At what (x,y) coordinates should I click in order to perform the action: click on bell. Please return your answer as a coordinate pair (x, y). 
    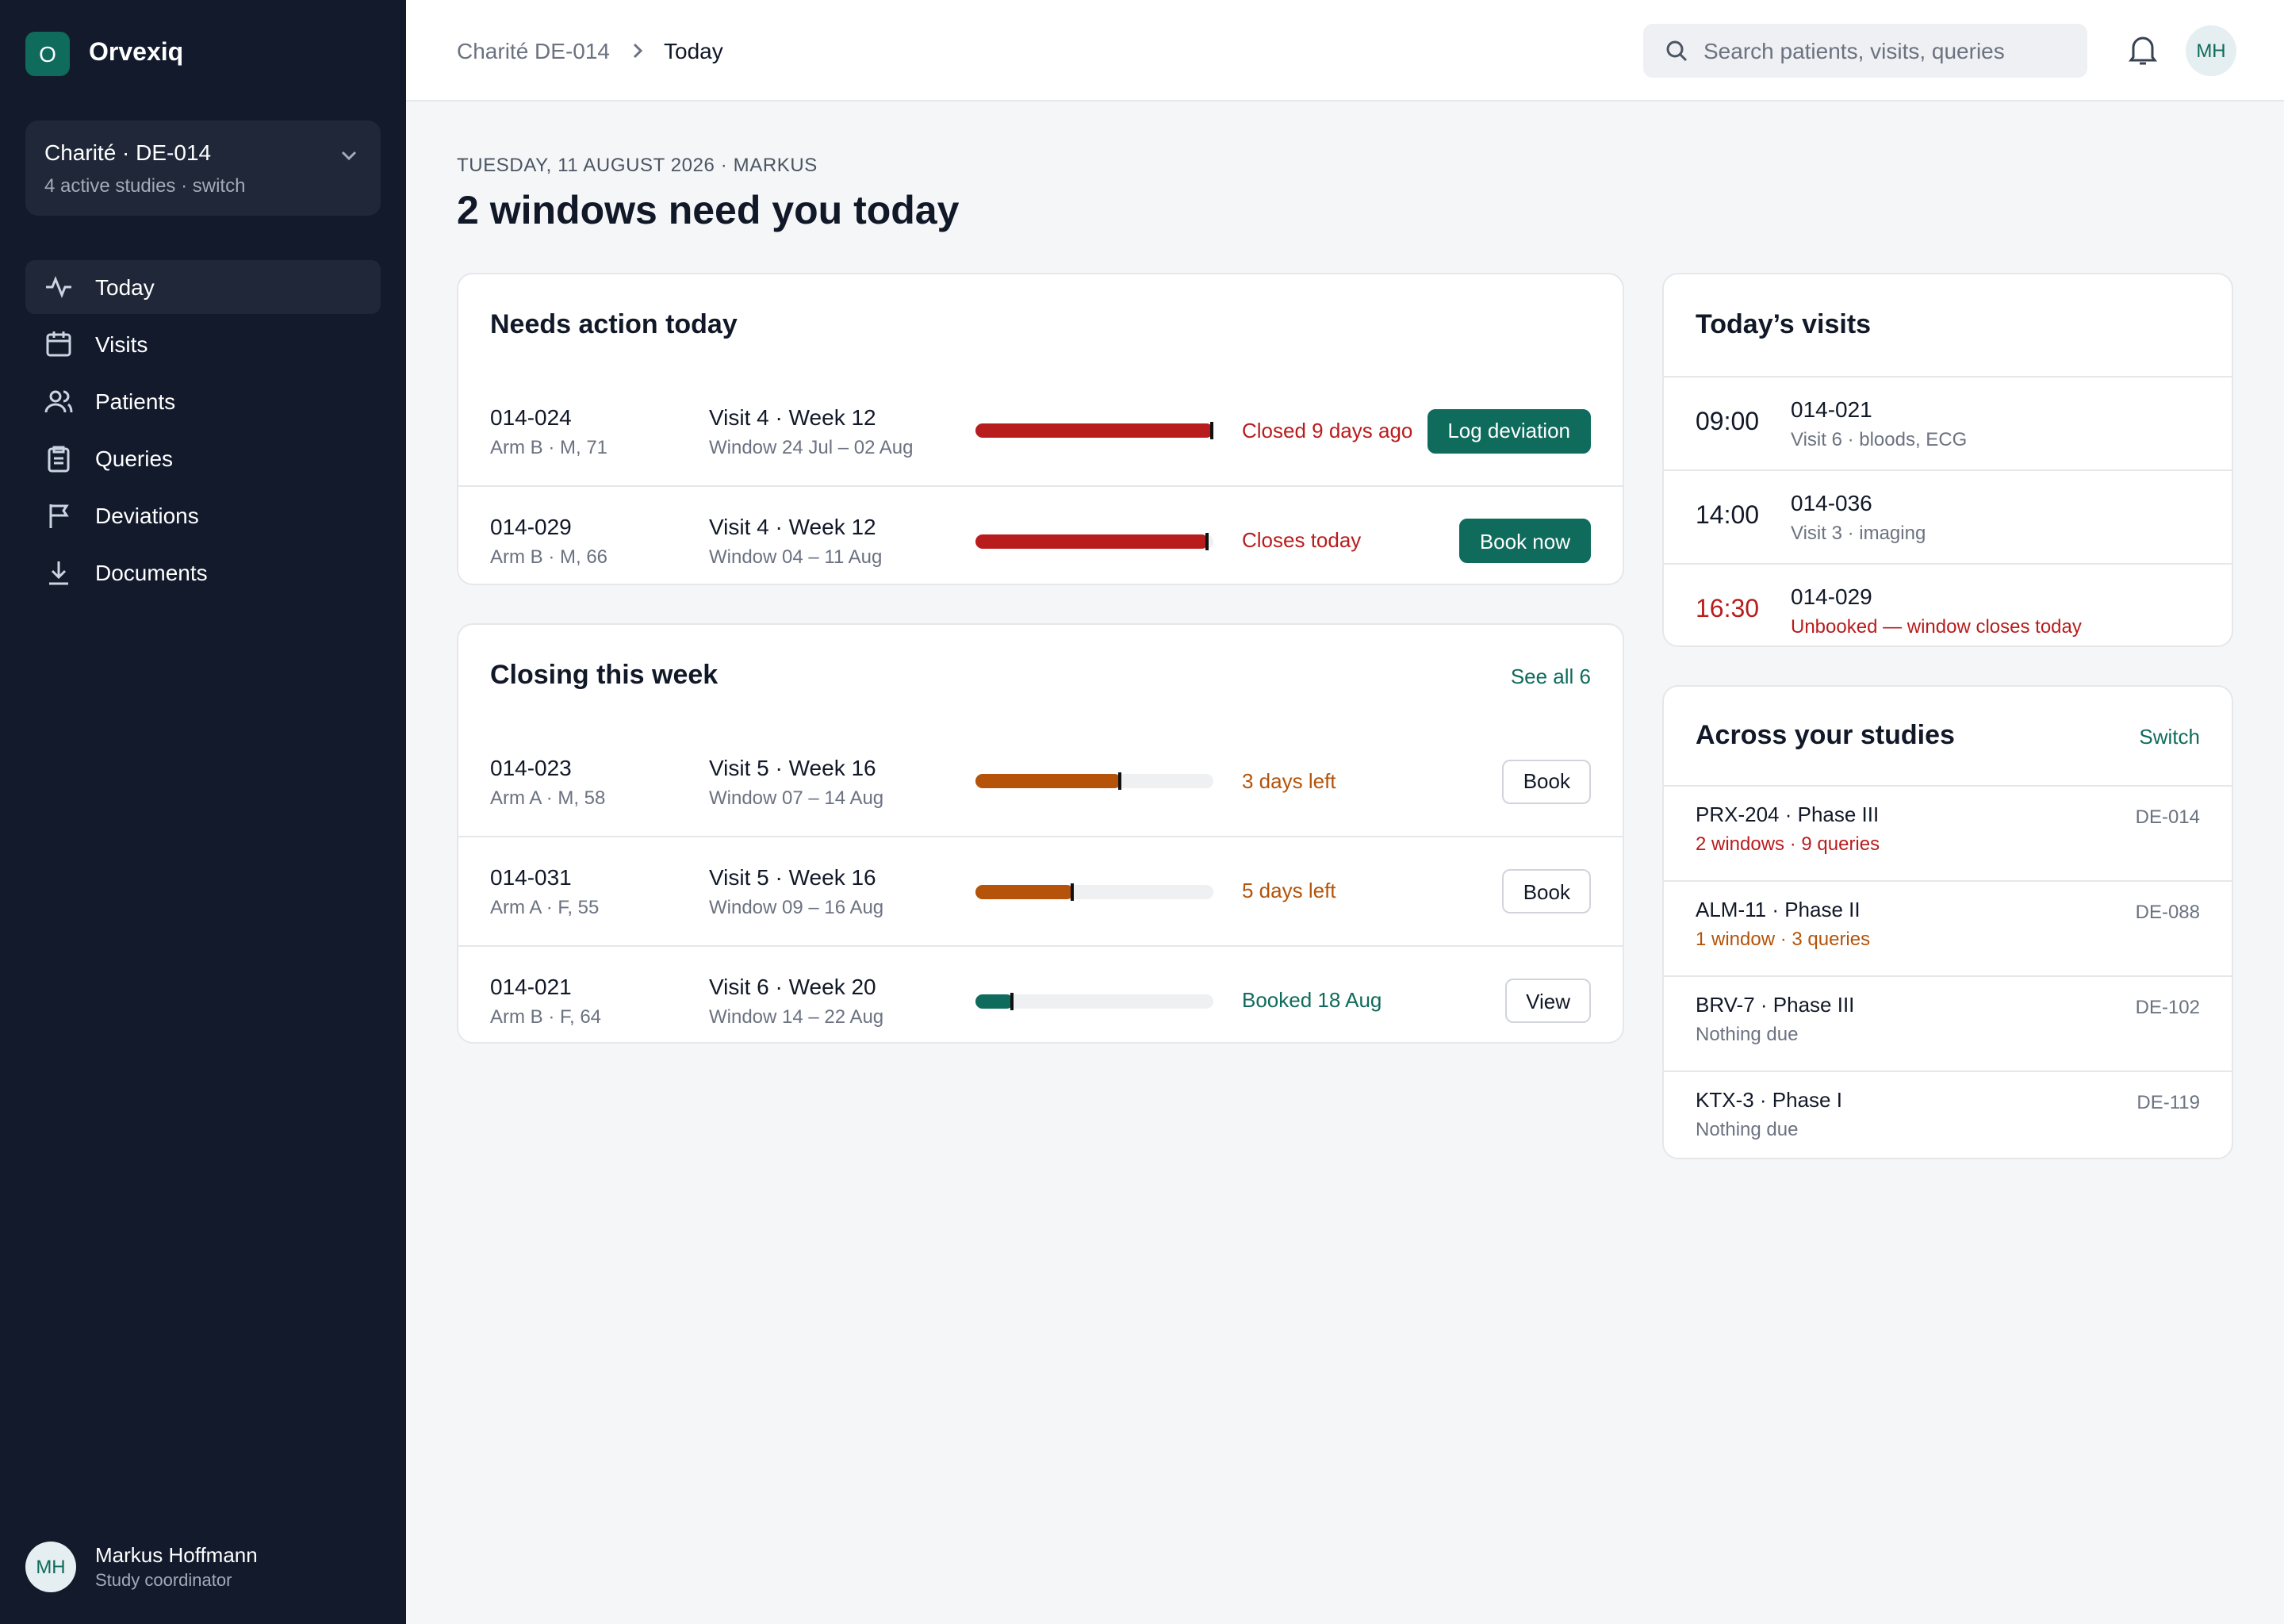
    Looking at the image, I should click on (2143, 51).